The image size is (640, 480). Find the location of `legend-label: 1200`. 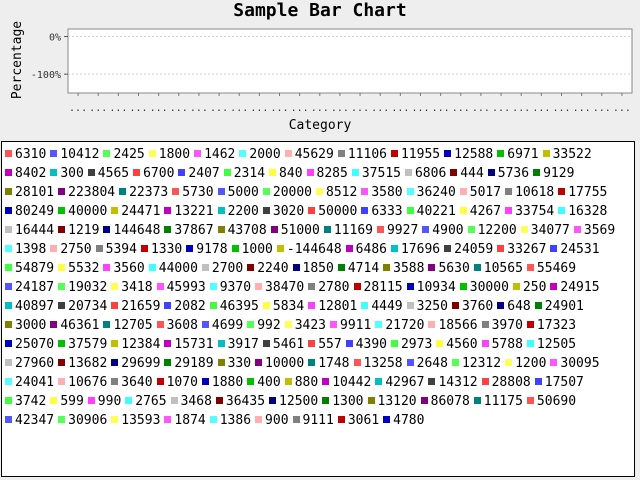

legend-label: 1200 is located at coordinates (531, 363).